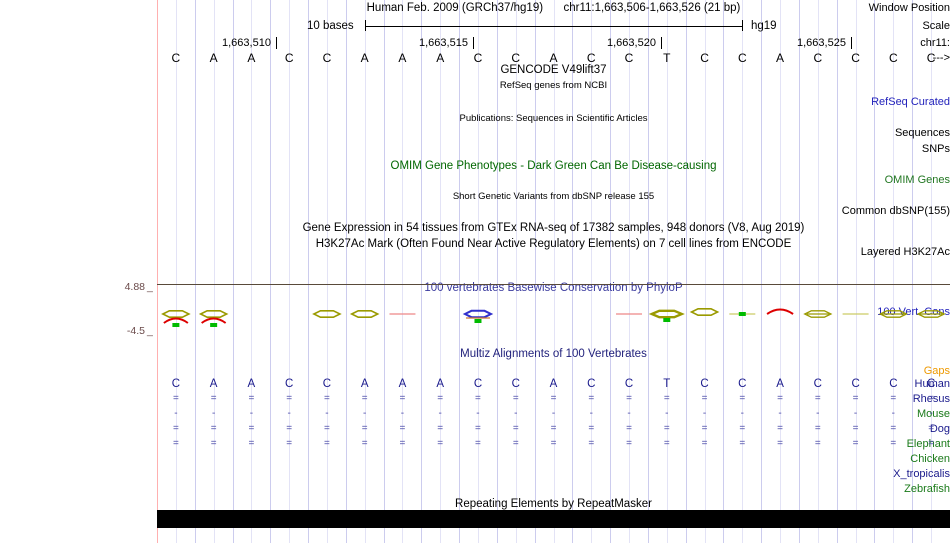 The width and height of the screenshot is (950, 543). What do you see at coordinates (910, 102) in the screenshot?
I see `refseq-curated-label: RefSeq Curated` at bounding box center [910, 102].